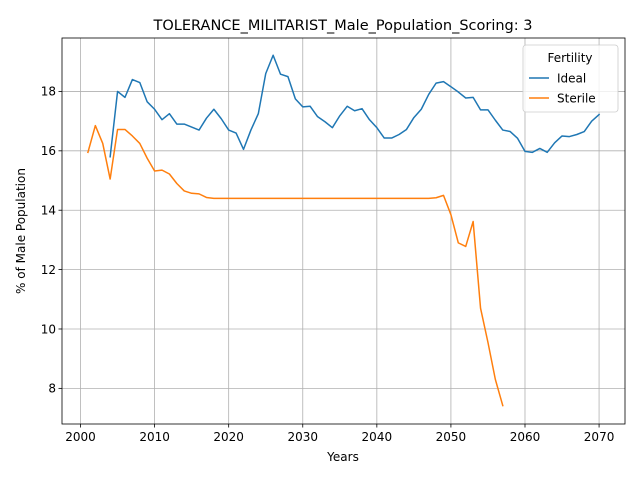 Image resolution: width=640 pixels, height=480 pixels. What do you see at coordinates (51, 240) in the screenshot?
I see `y-axis: 8 10 12 14 16 18` at bounding box center [51, 240].